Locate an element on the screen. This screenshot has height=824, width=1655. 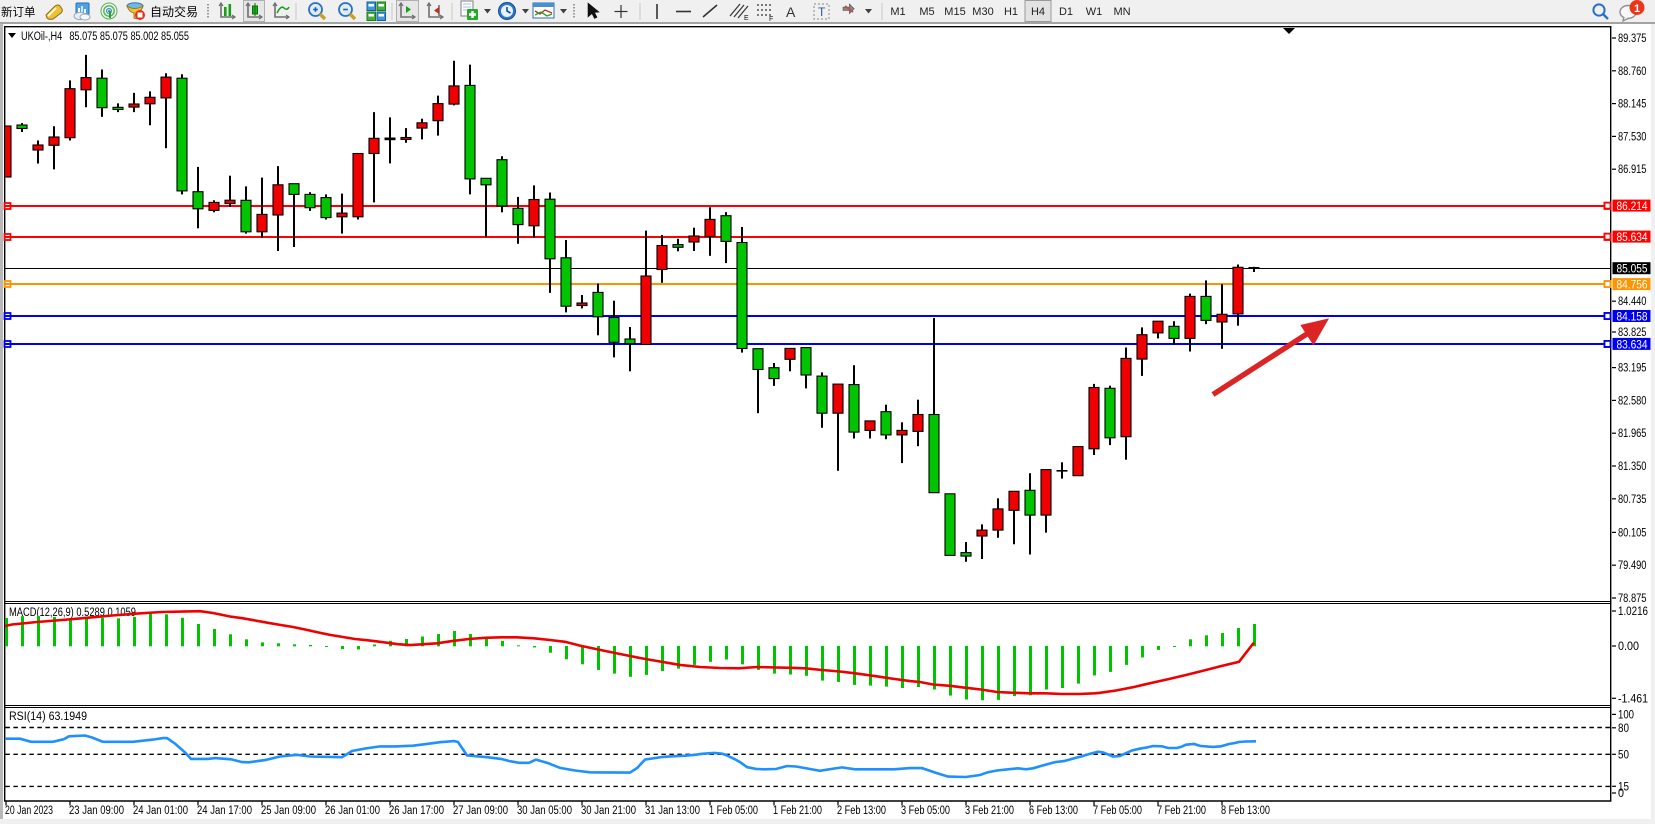
svg-text: 自动交易 is located at coordinates (174, 11).